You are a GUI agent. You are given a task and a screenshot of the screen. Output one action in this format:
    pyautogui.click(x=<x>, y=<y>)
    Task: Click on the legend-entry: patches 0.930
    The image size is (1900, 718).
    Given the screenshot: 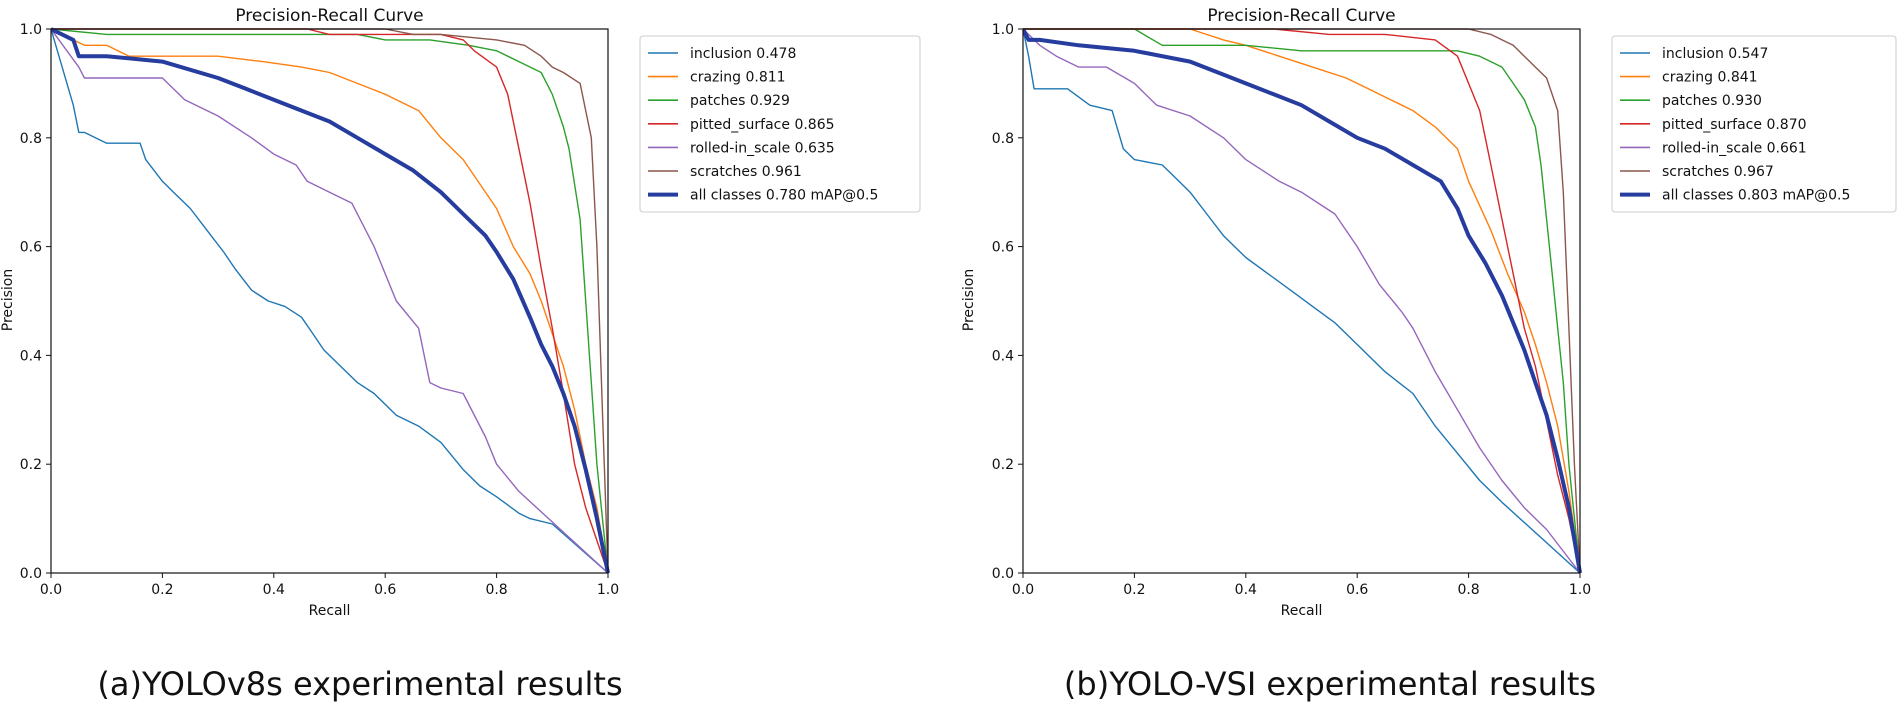 What is the action you would take?
    pyautogui.click(x=1712, y=101)
    